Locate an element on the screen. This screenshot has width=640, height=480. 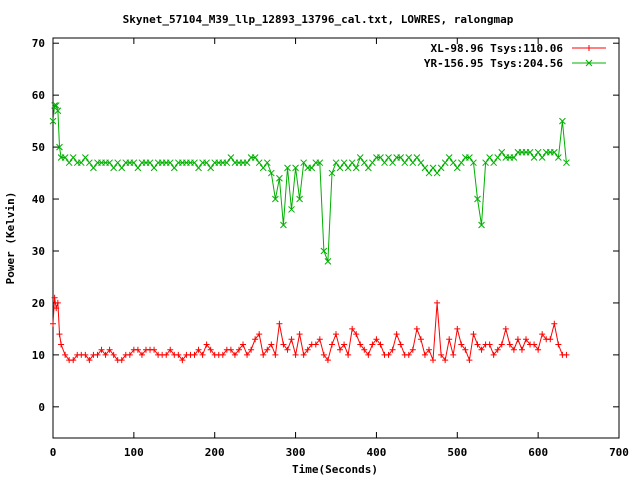
legend-marker is located at coordinates (589, 63).